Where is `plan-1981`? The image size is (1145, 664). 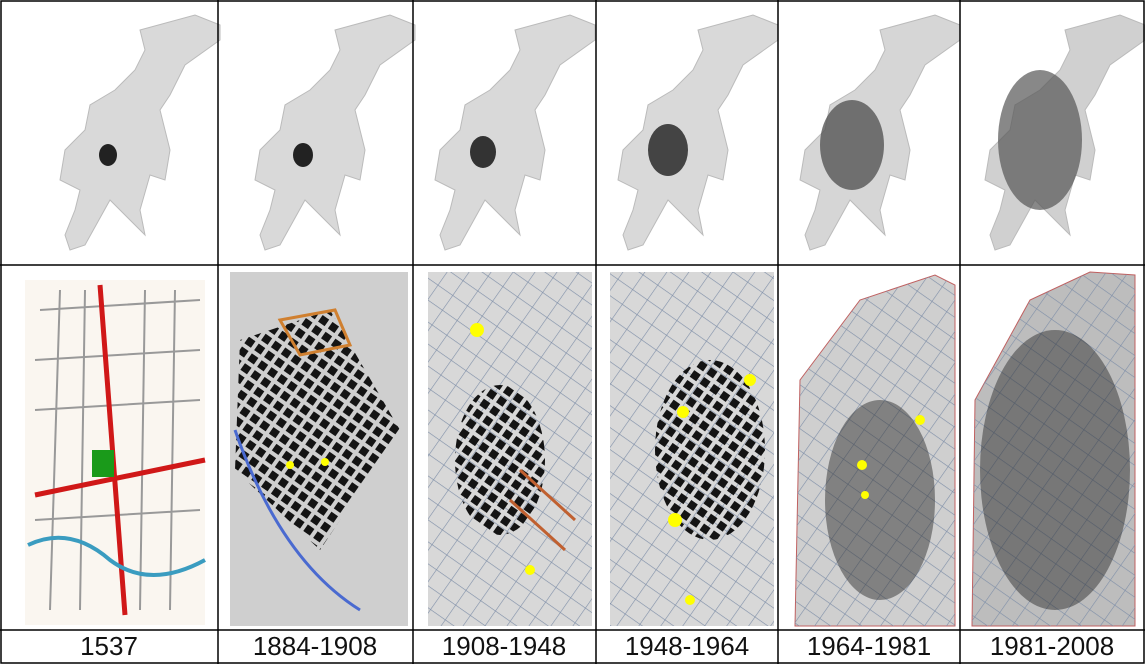
plan-1981 is located at coordinates (1053, 449).